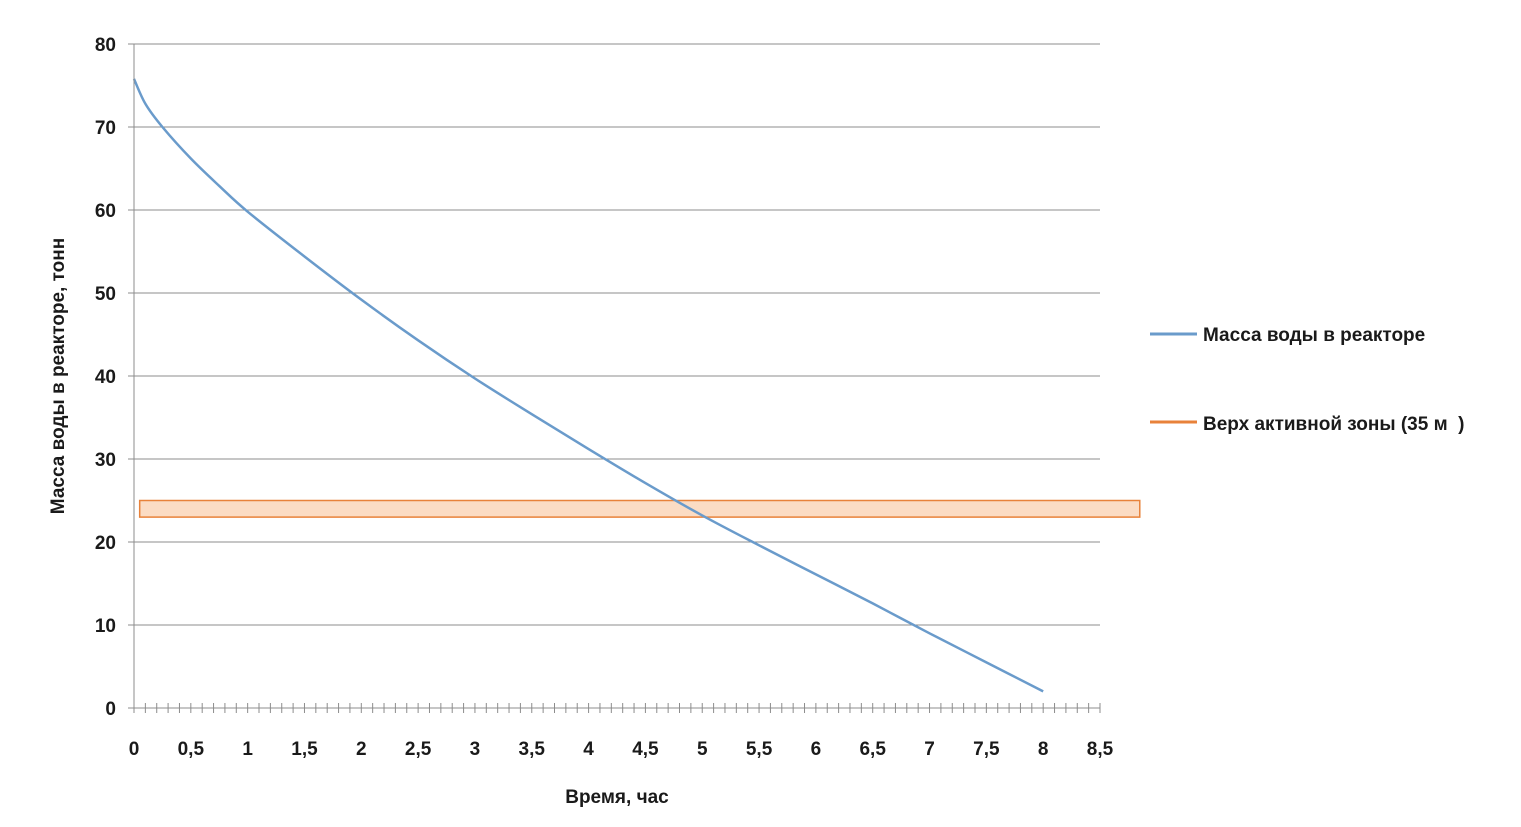 This screenshot has height=827, width=1521. Describe the element at coordinates (105, 294) in the screenshot. I see `y-tick-label: 50` at that location.